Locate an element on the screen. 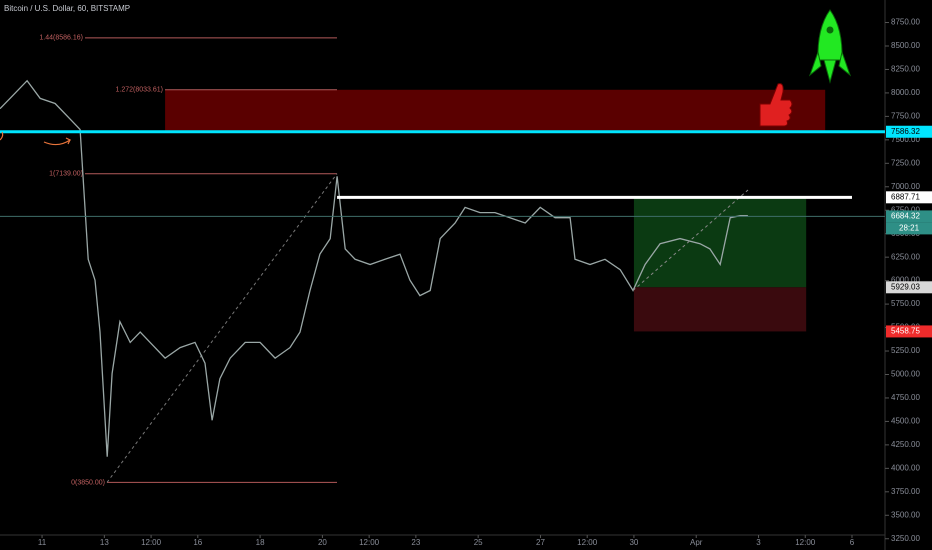 The width and height of the screenshot is (932, 550). y-tick-label: 8750.00 is located at coordinates (905, 22).